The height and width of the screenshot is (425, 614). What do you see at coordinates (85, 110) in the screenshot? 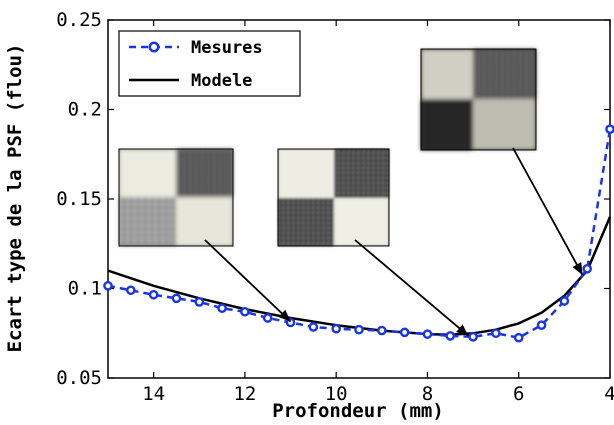
I see `y-tick-label: 0.2` at bounding box center [85, 110].